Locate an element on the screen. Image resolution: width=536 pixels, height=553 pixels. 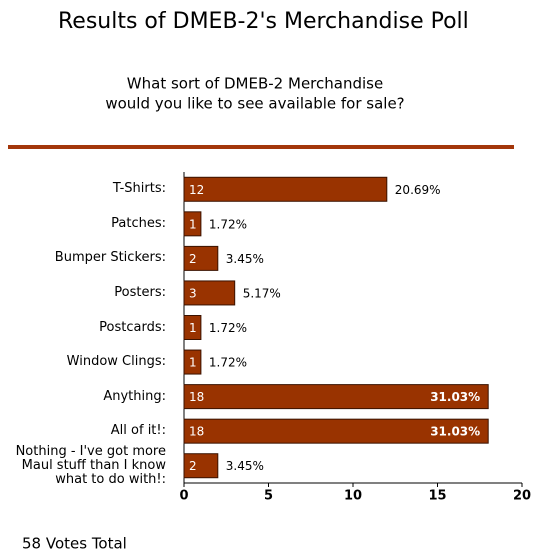
footer: 58 Votes Total is located at coordinates (74, 544).